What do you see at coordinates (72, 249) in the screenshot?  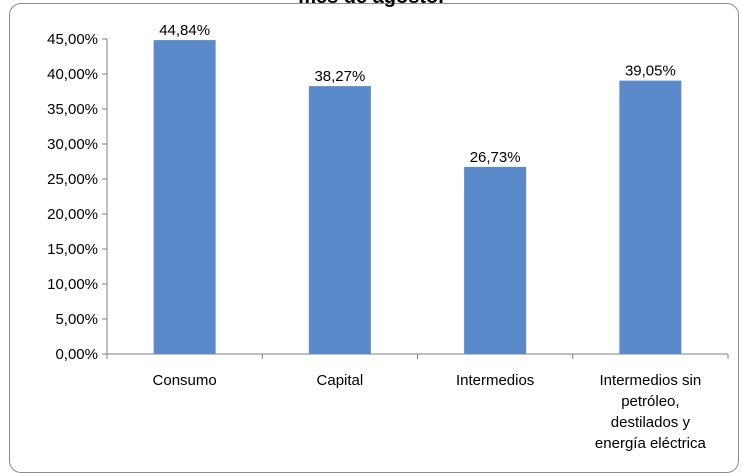 I see `y-tick-label: 15,00%` at bounding box center [72, 249].